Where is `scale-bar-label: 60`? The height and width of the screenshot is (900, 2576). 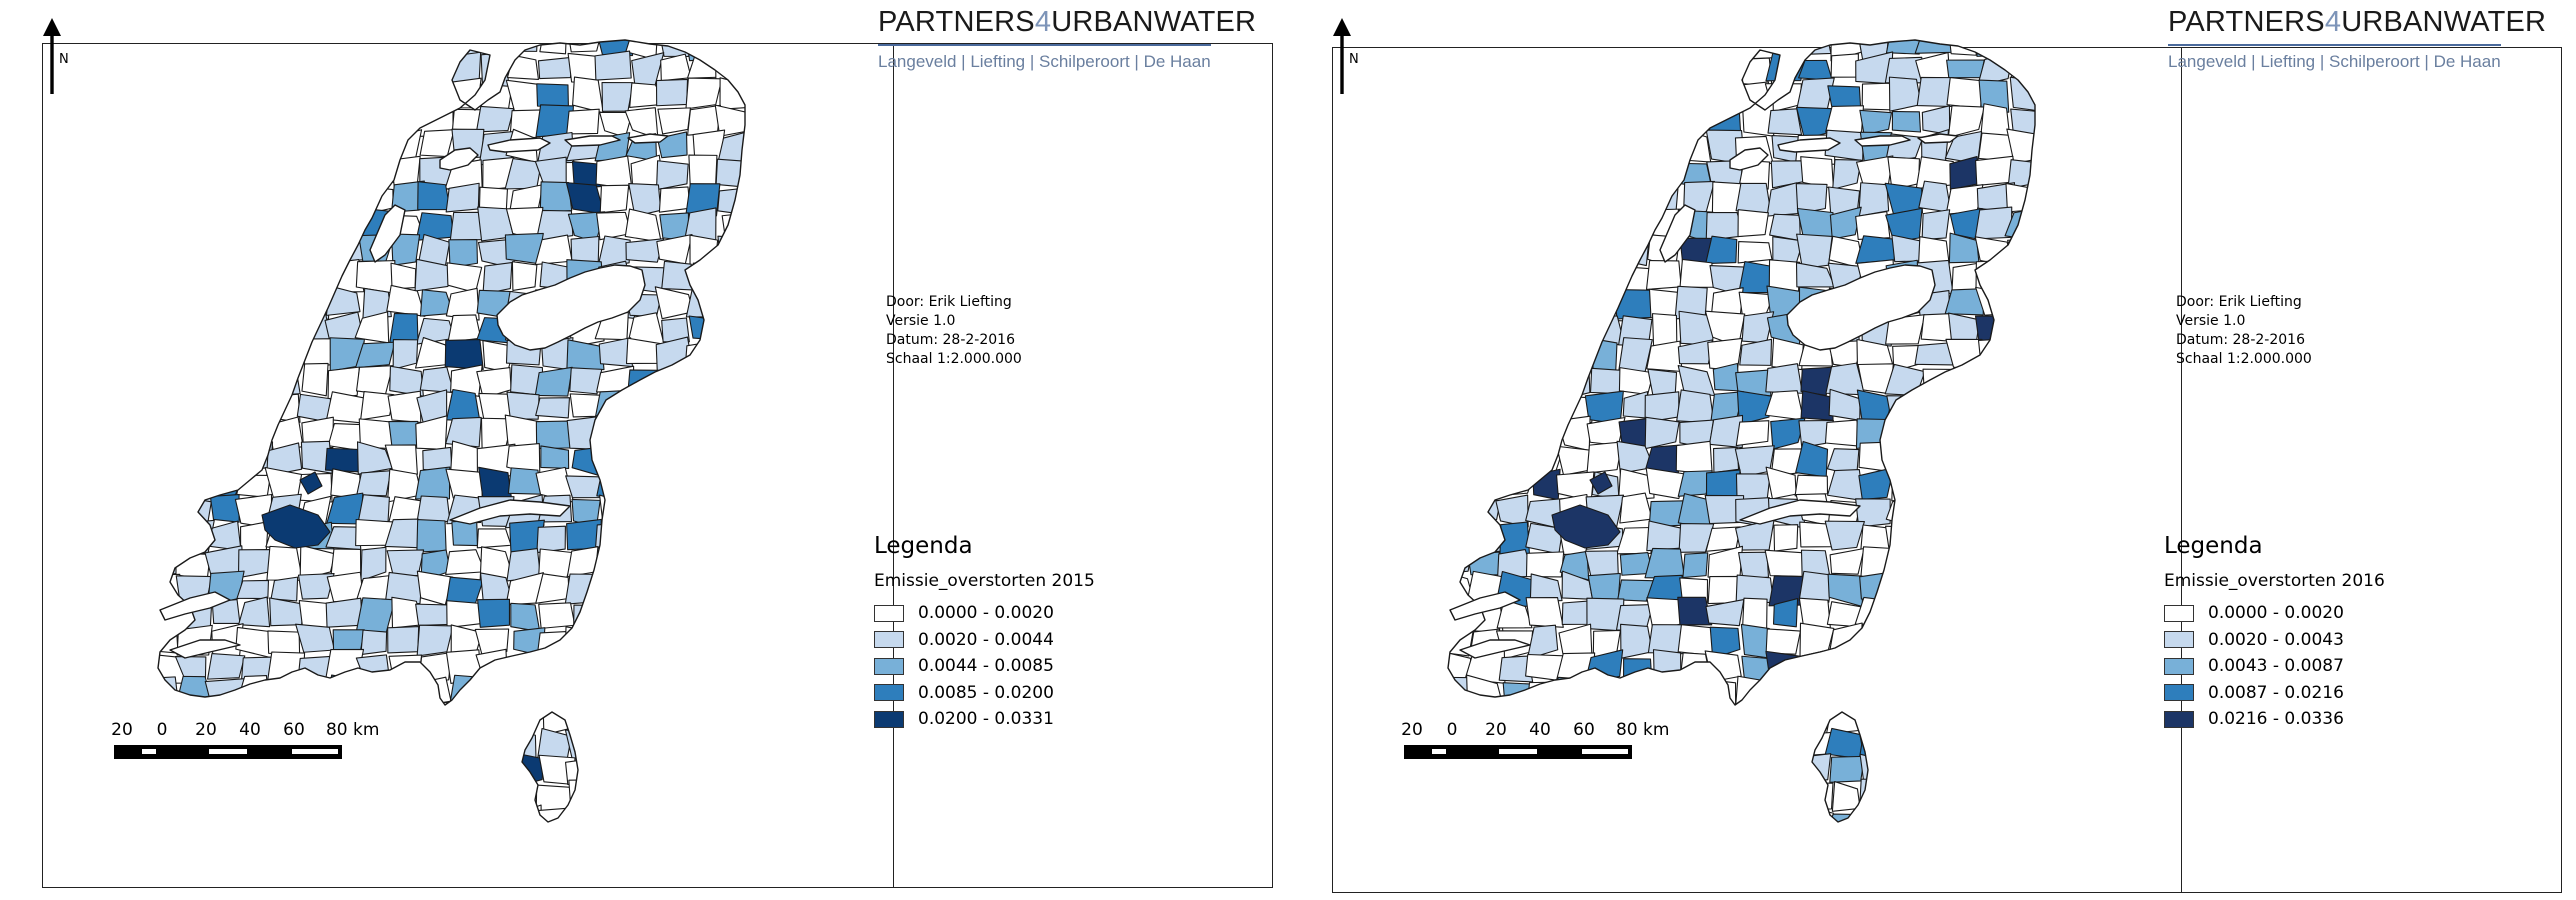
scale-bar-label: 60 is located at coordinates (1584, 730).